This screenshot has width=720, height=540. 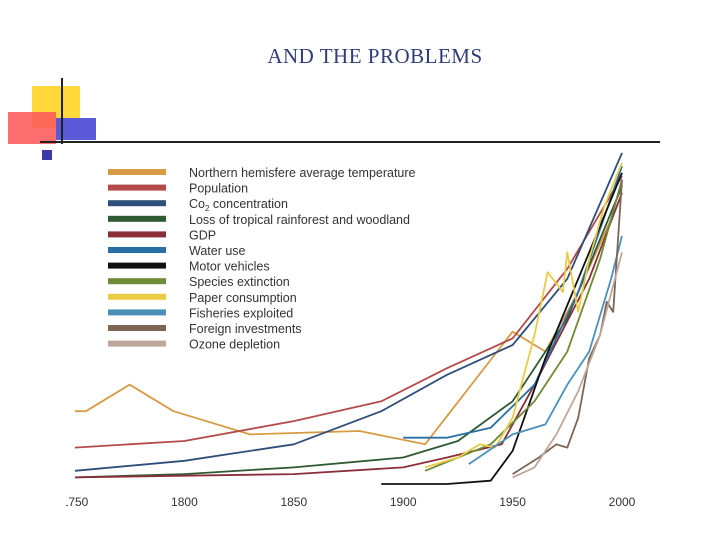 I want to click on x-tick-label-1: 1750, so click(x=77, y=502).